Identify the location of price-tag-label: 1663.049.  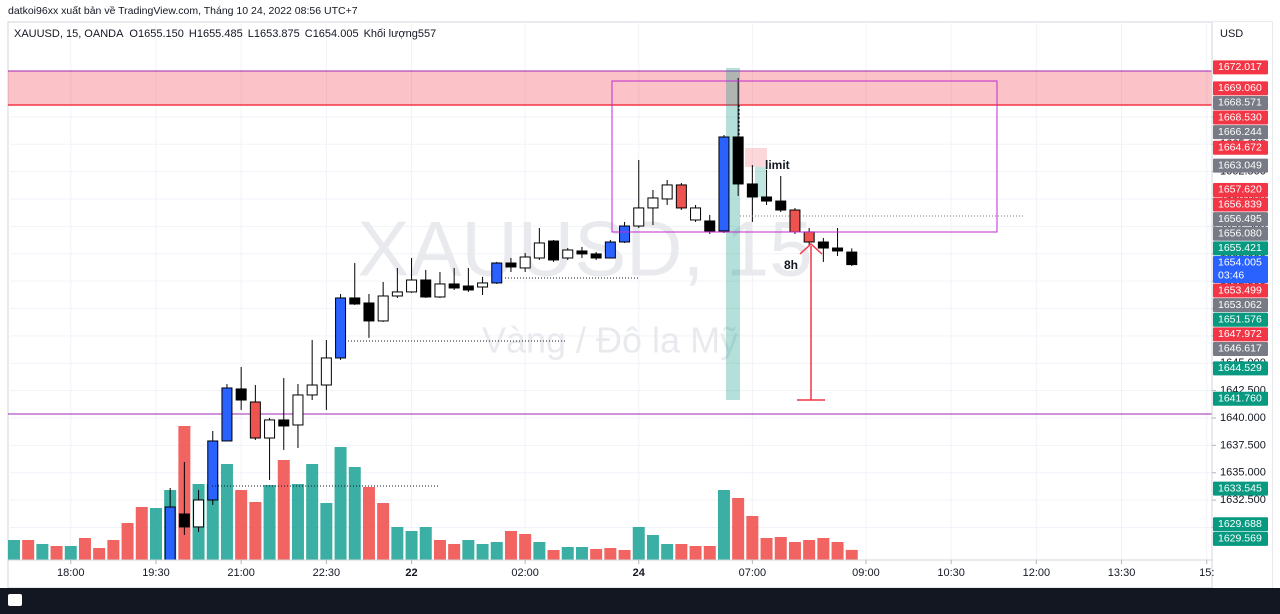
(1240, 165).